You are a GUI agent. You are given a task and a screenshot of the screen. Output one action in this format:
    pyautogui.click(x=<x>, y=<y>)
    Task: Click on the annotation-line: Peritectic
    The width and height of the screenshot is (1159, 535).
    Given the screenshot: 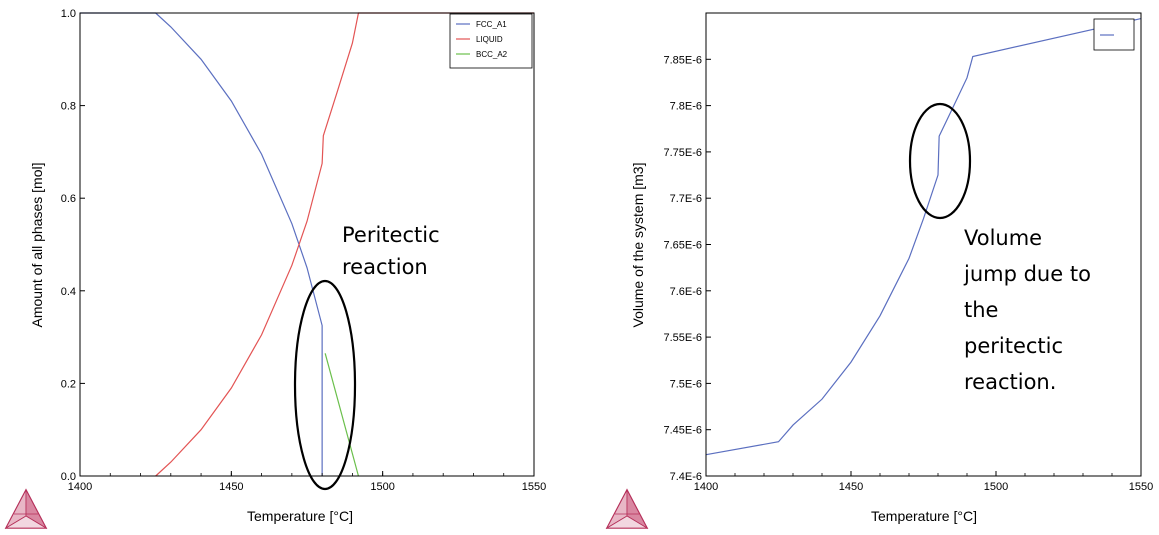 What is the action you would take?
    pyautogui.click(x=391, y=235)
    